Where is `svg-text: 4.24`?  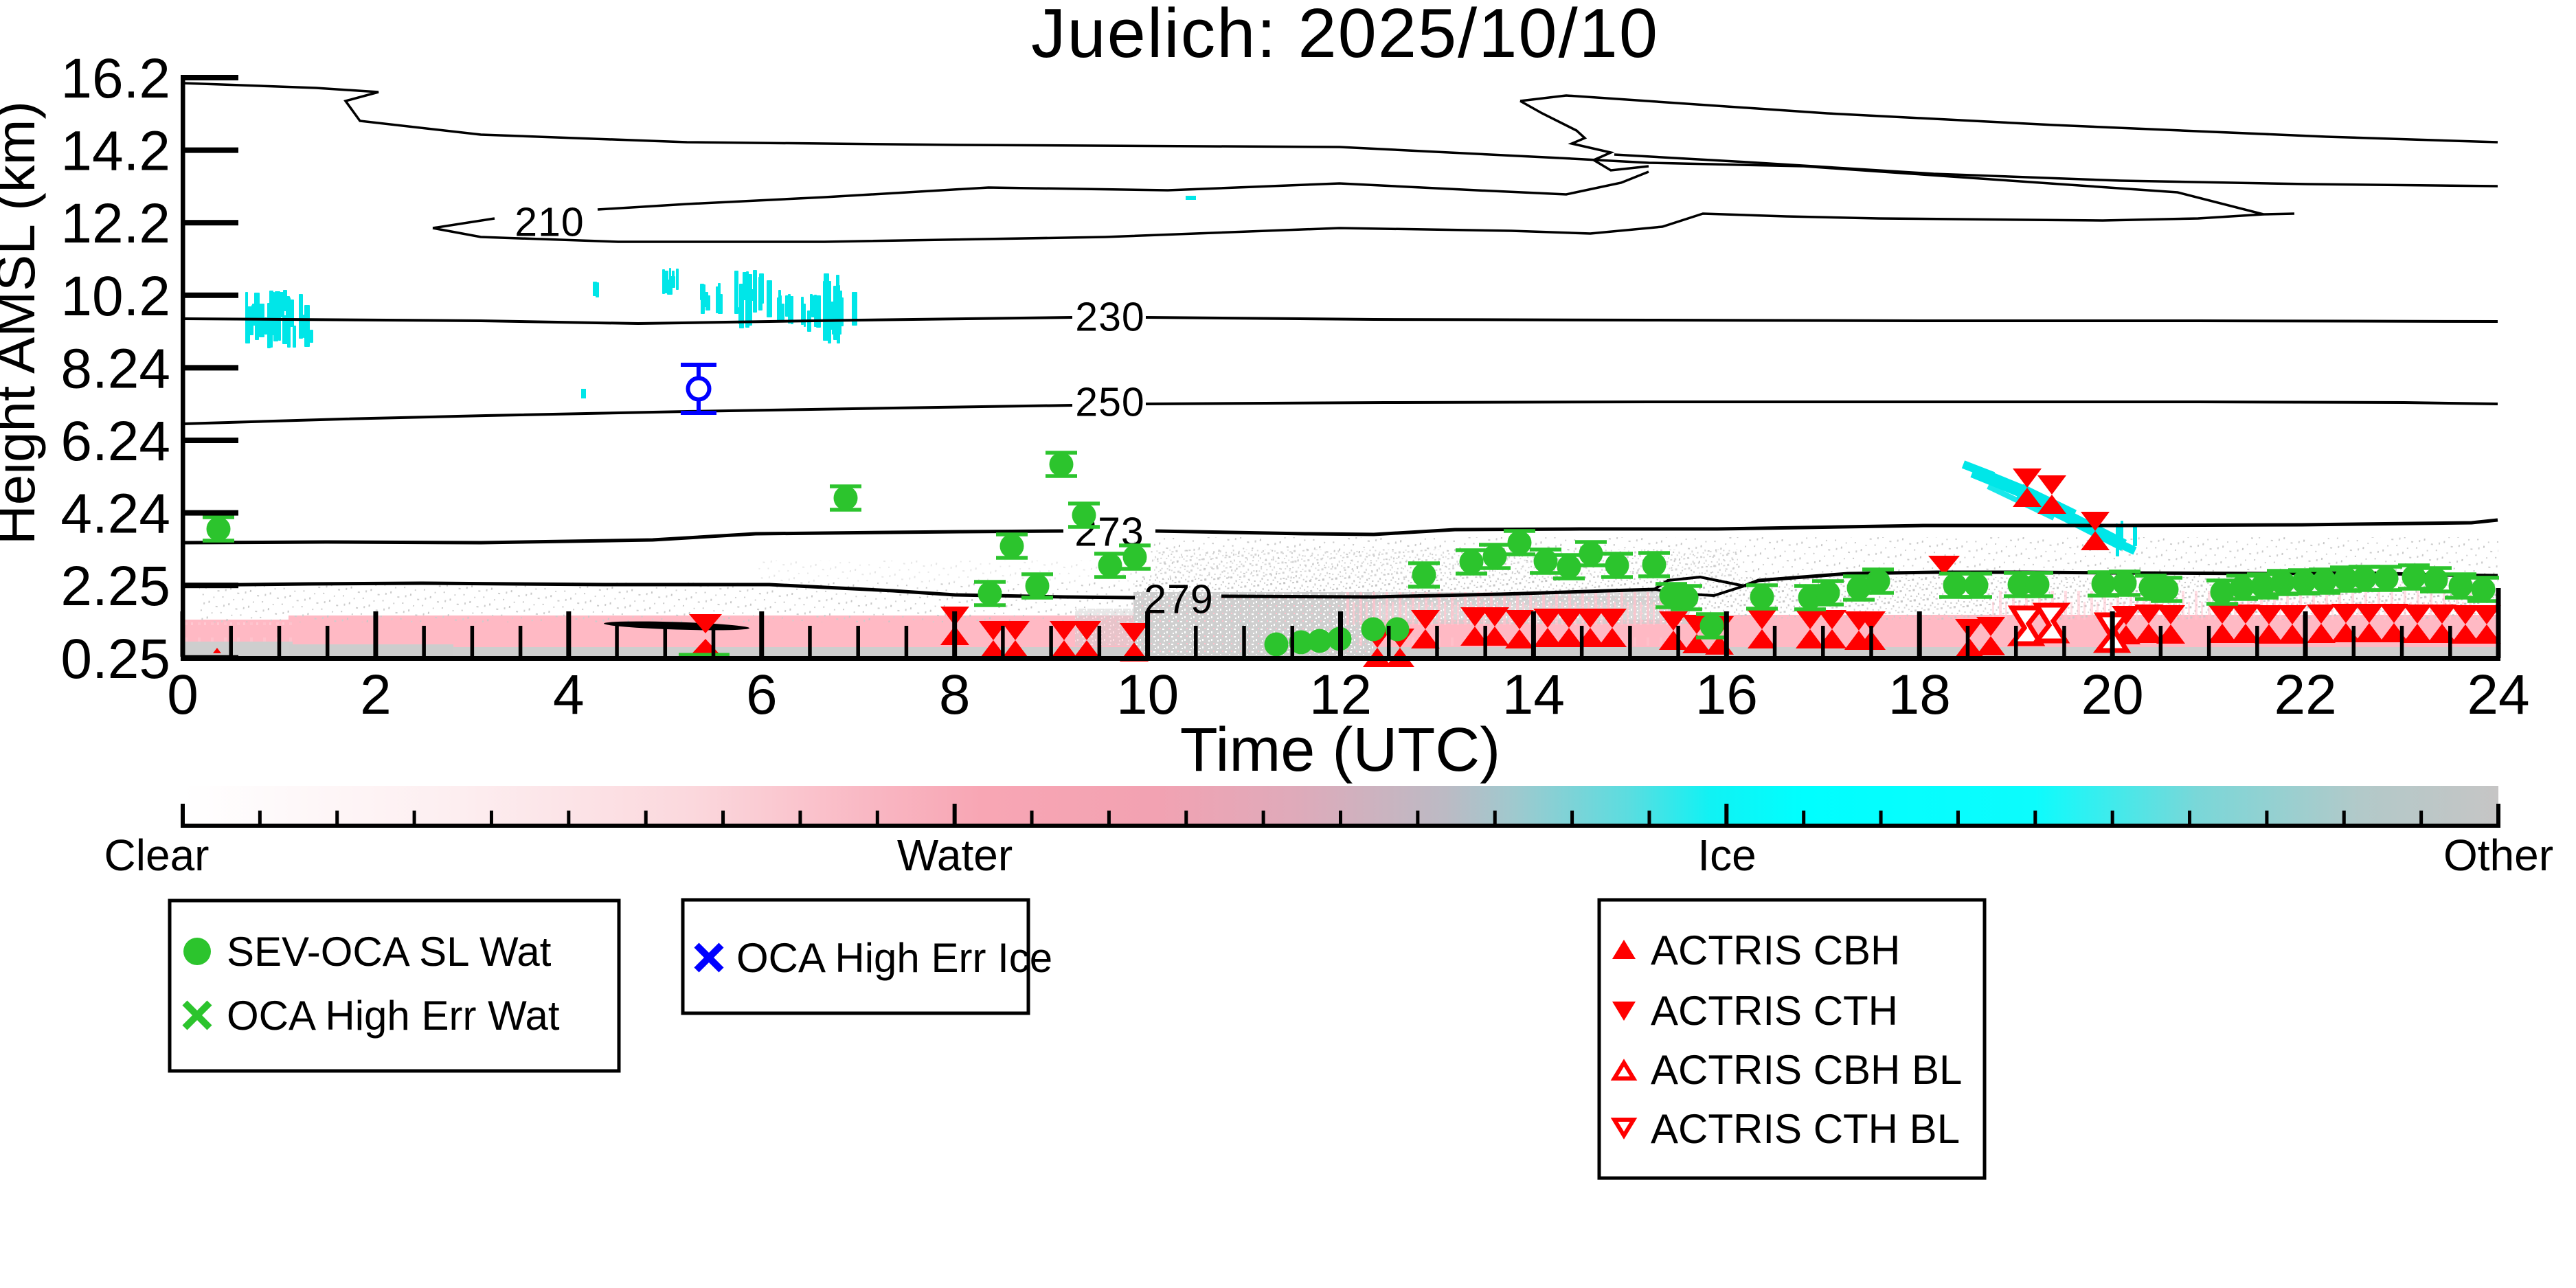 svg-text: 4.24 is located at coordinates (115, 514).